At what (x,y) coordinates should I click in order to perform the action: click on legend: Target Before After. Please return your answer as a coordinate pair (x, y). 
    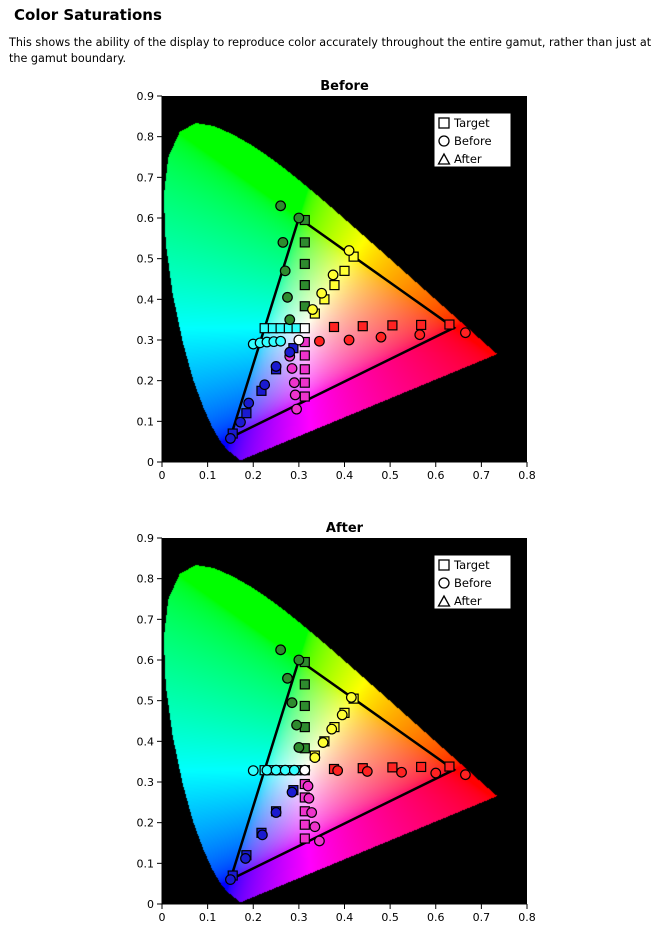
    Looking at the image, I should click on (472, 582).